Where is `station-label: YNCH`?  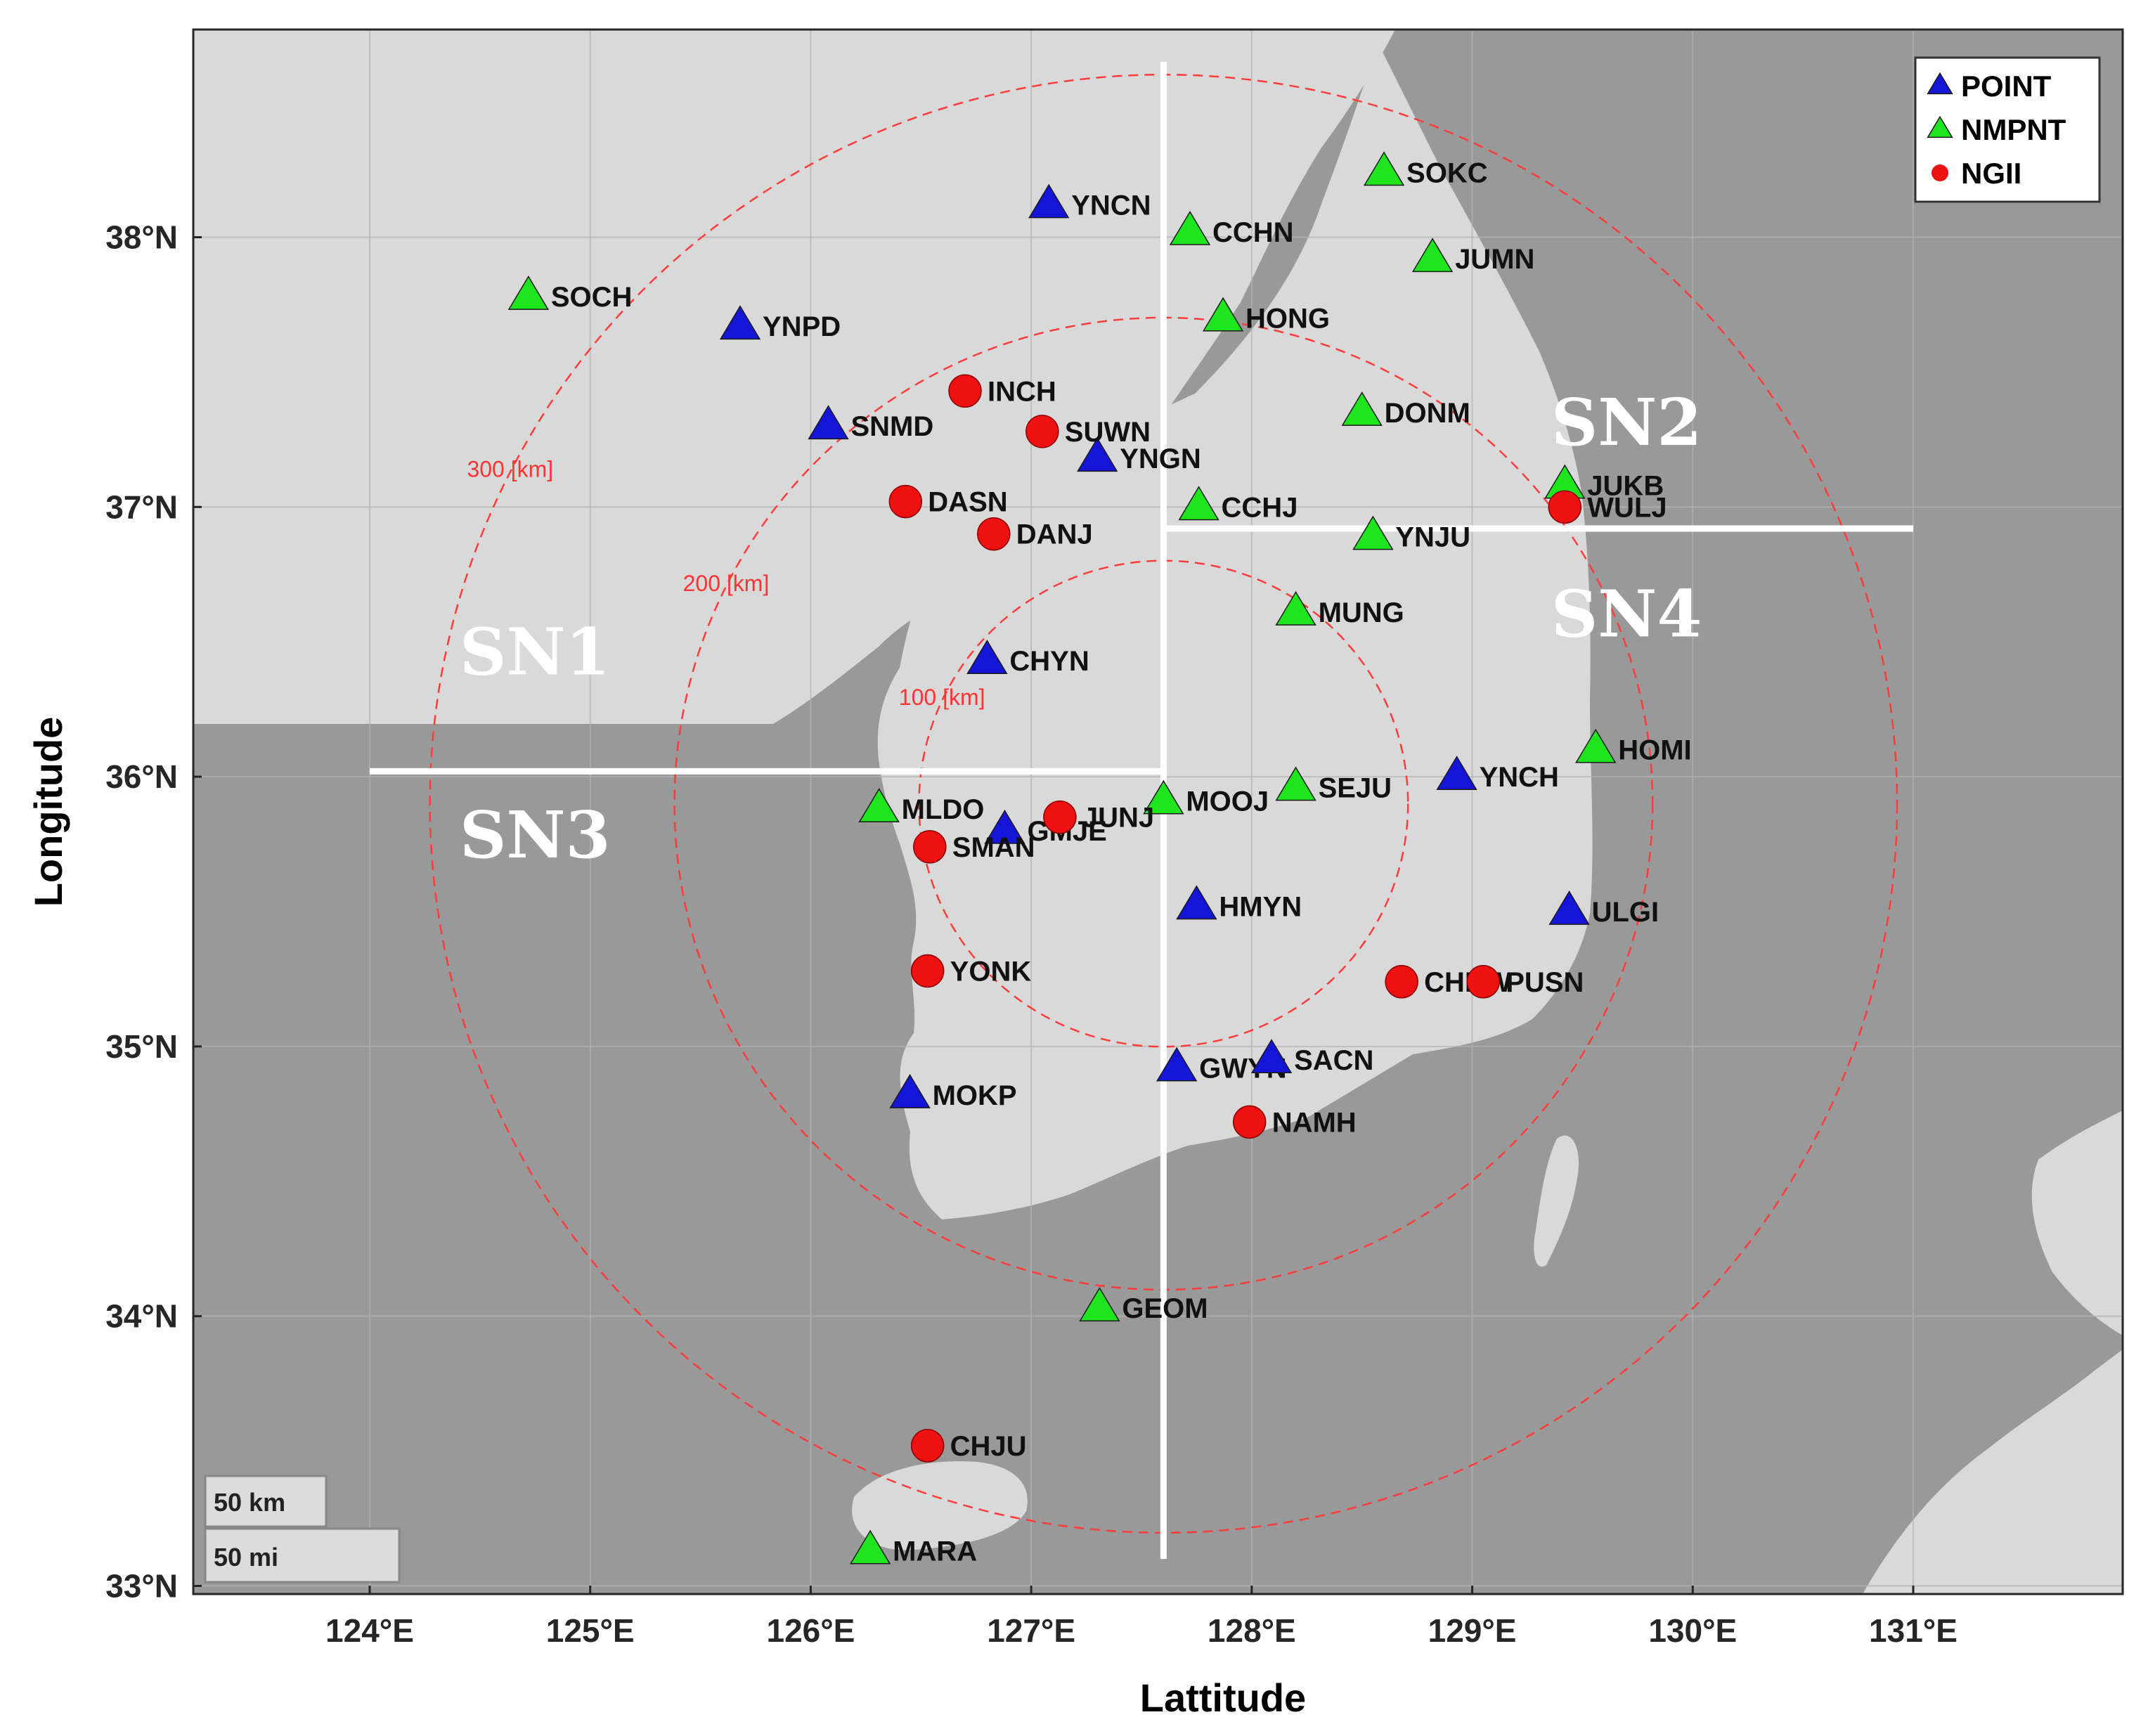
station-label: YNCH is located at coordinates (1519, 777).